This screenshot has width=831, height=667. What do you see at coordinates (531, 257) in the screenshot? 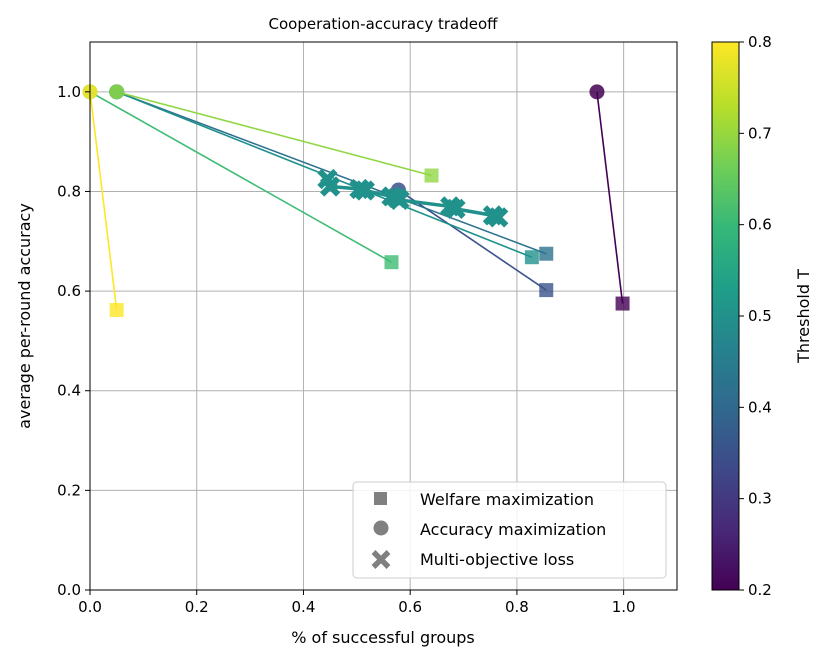
I see `welfare-marker-t0.5` at bounding box center [531, 257].